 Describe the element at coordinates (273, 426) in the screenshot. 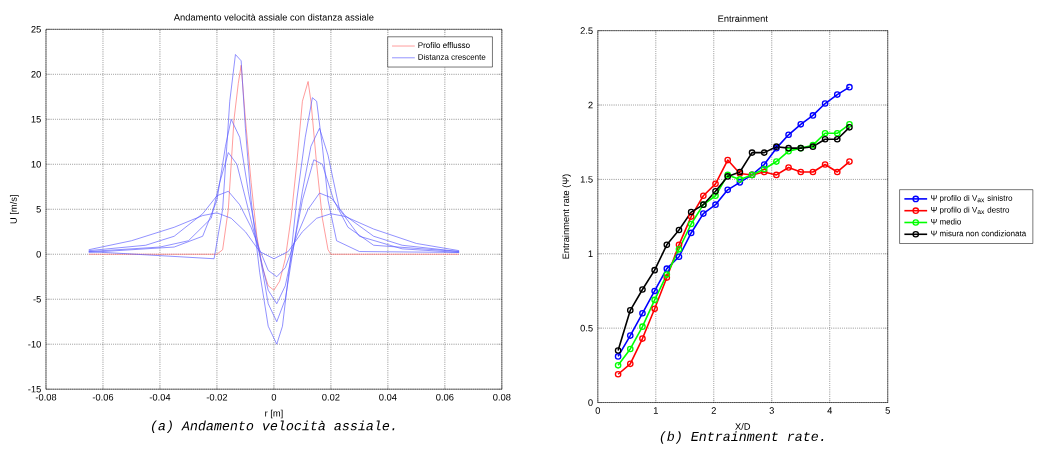

I see `text: (a) Andamento velocità assiale.` at that location.